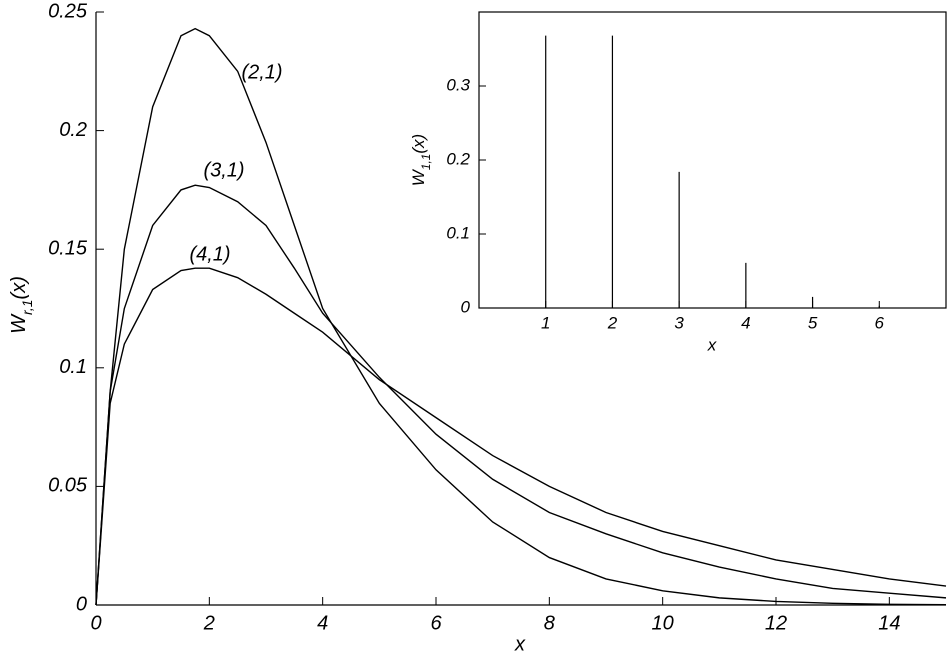 The image size is (950, 656). Describe the element at coordinates (549, 623) in the screenshot. I see `x-tick-label: 8` at that location.